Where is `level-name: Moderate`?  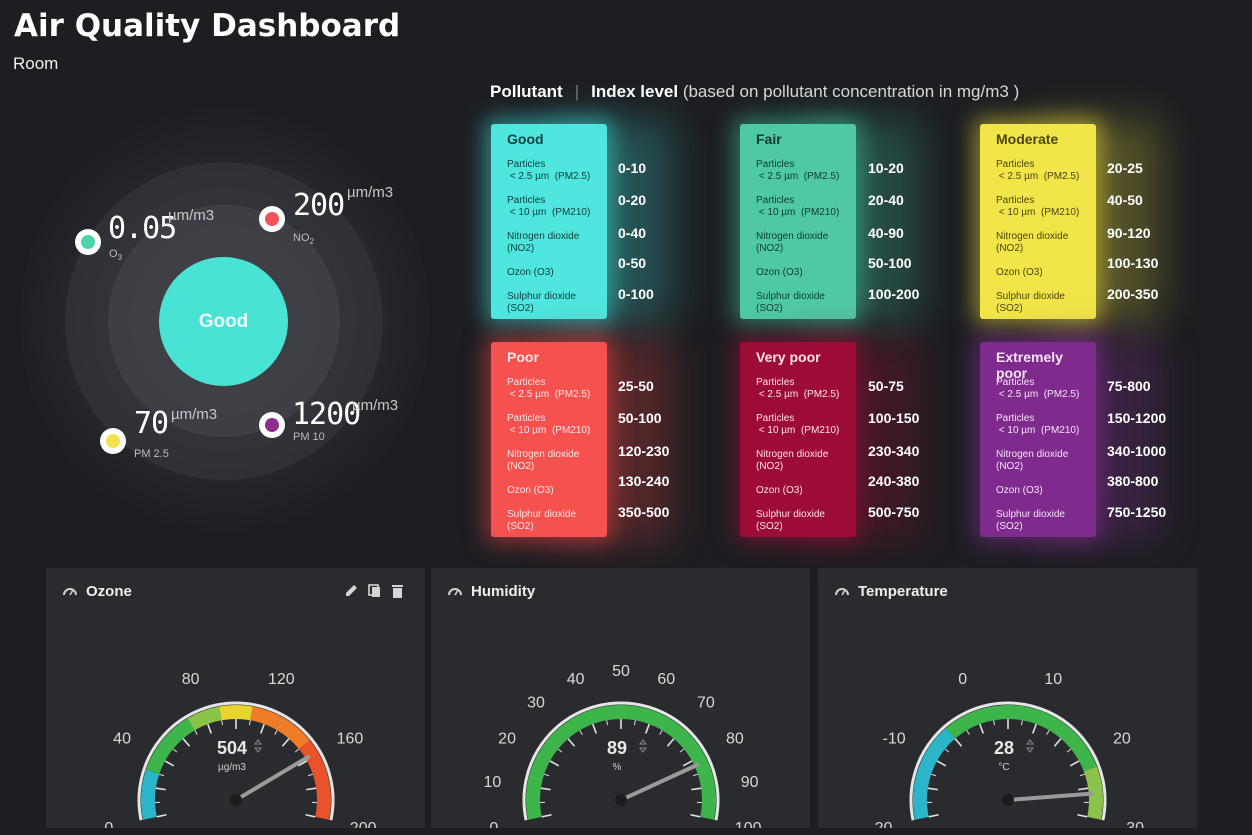 level-name: Moderate is located at coordinates (1027, 139).